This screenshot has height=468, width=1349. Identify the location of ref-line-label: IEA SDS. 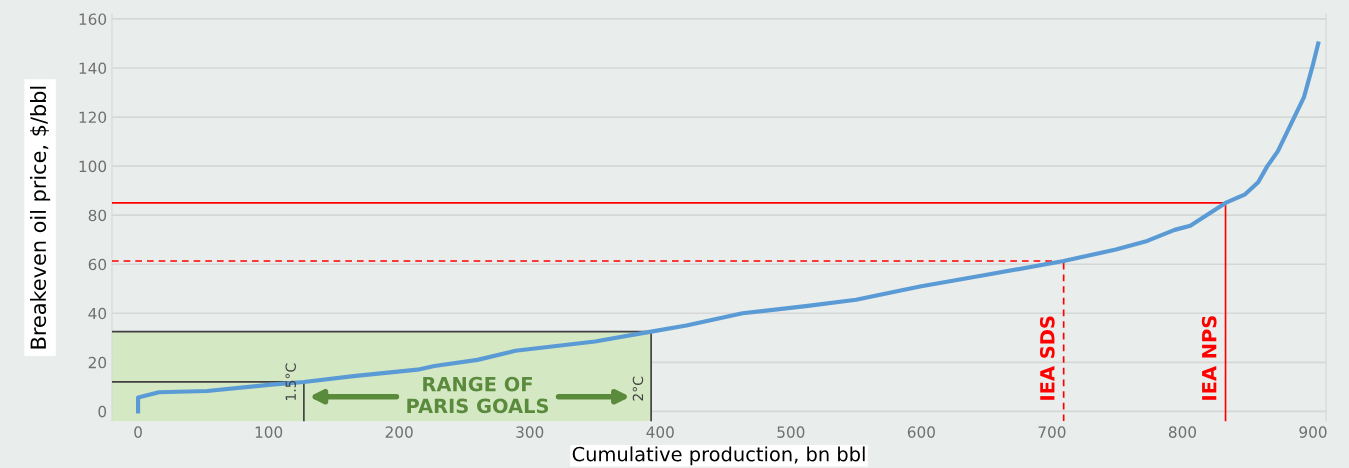
(1047, 358).